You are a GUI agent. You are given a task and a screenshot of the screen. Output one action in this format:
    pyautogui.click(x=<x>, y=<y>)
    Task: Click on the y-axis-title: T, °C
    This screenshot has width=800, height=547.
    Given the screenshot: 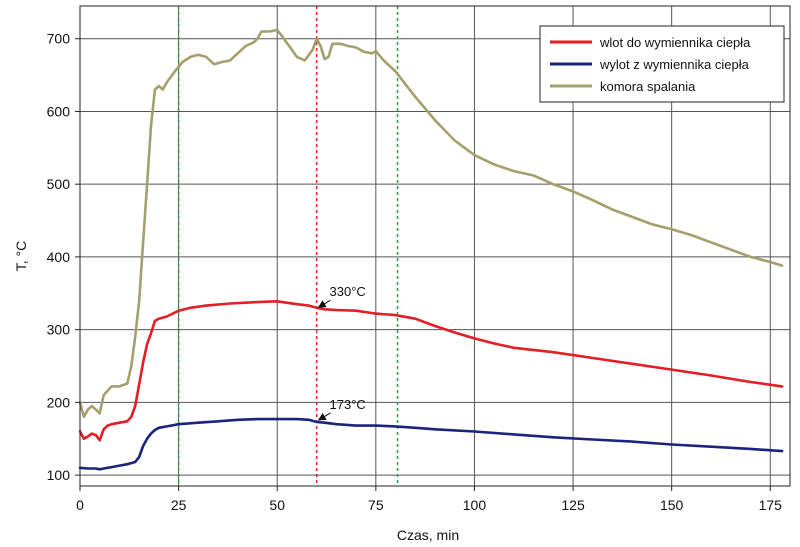 What is the action you would take?
    pyautogui.click(x=21, y=256)
    